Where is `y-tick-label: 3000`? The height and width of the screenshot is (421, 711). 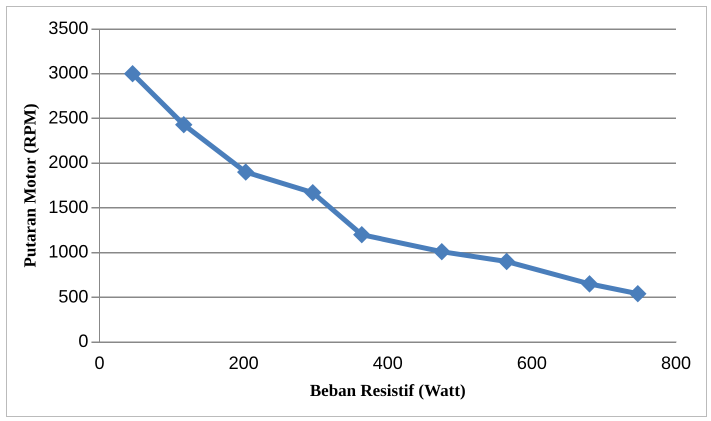 y-tick-label: 3000 is located at coordinates (68, 72).